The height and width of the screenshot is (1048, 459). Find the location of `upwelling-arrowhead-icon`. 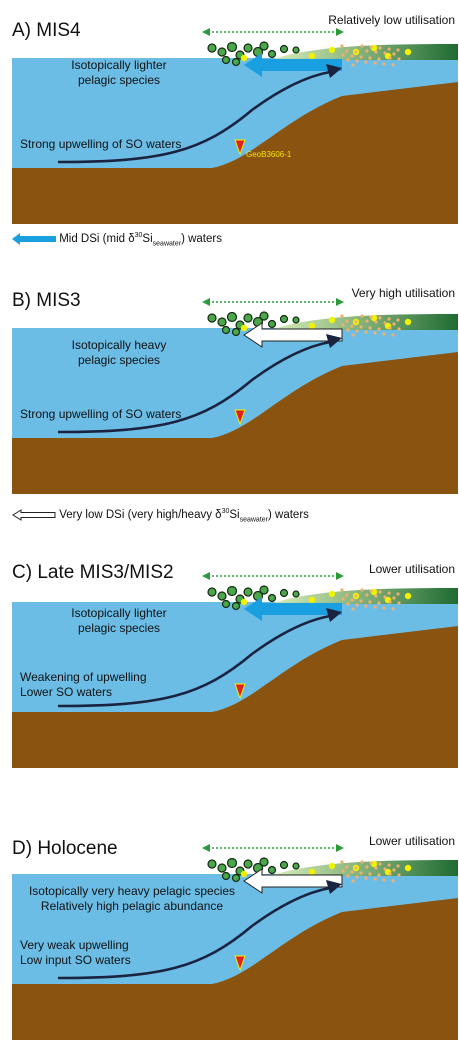

upwelling-arrowhead-icon is located at coordinates (334, 71).